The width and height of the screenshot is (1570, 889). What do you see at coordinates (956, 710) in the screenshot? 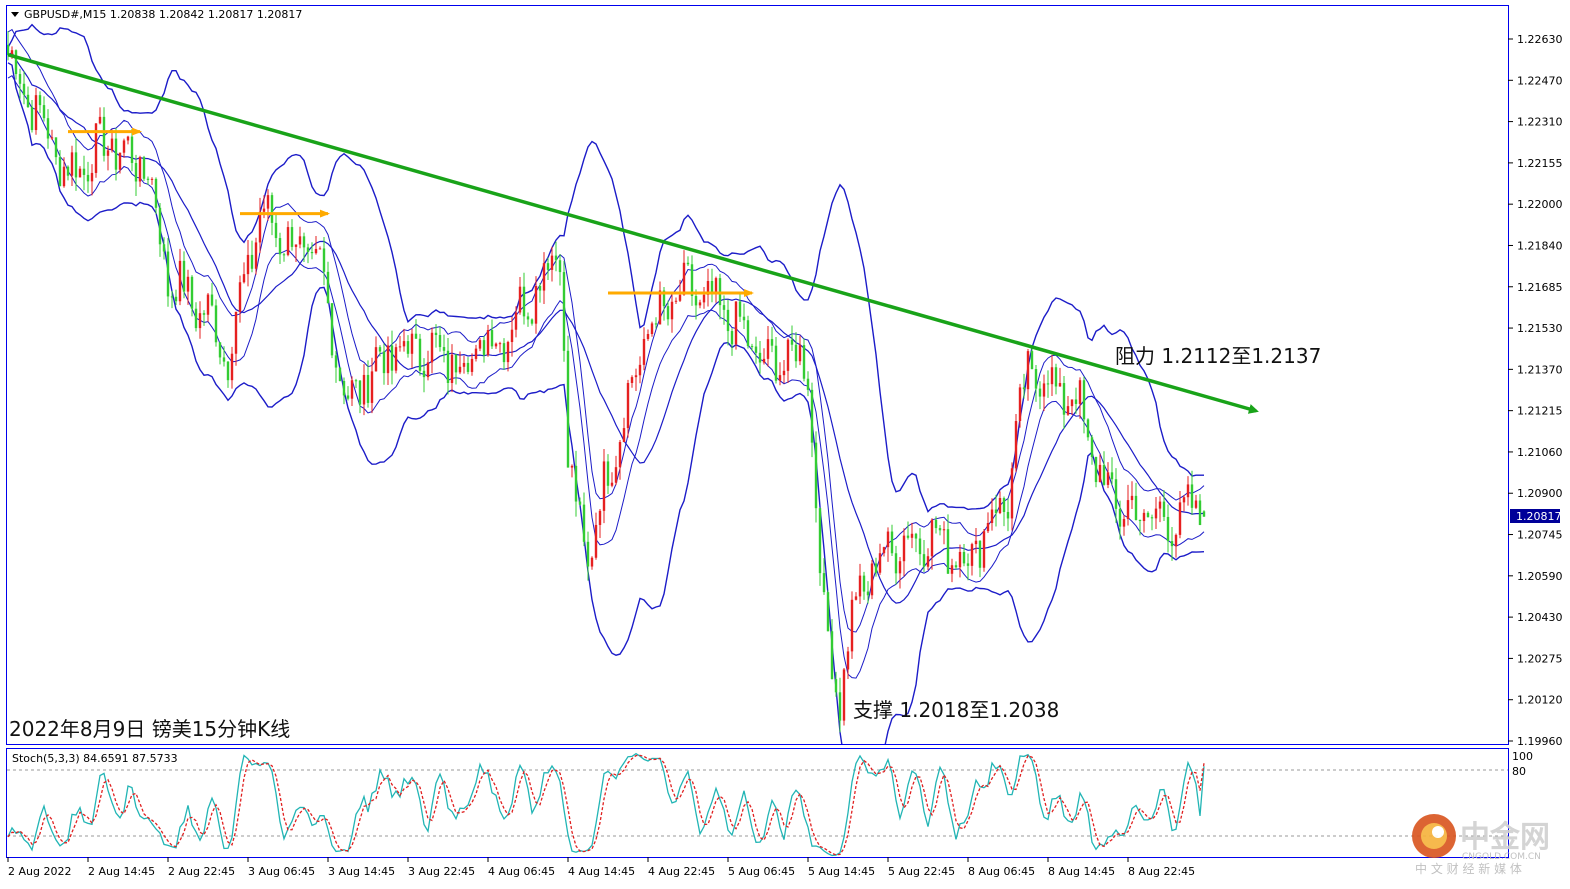
I see `support-label: 支撑 1.2018至1.2038` at bounding box center [956, 710].